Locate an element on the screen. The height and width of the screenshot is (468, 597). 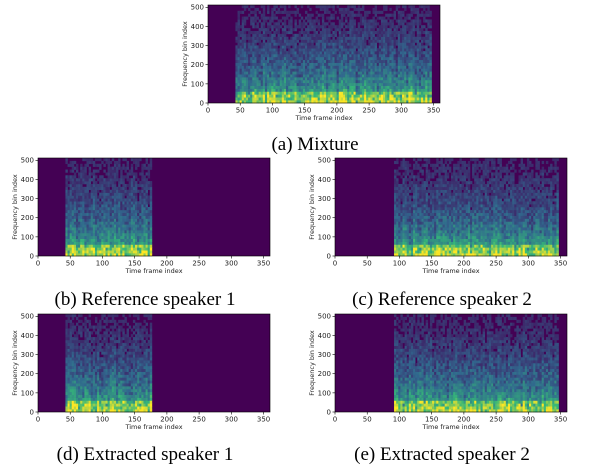
x-tick-label-reference-speaker-2-0: 0 is located at coordinates (335, 264).